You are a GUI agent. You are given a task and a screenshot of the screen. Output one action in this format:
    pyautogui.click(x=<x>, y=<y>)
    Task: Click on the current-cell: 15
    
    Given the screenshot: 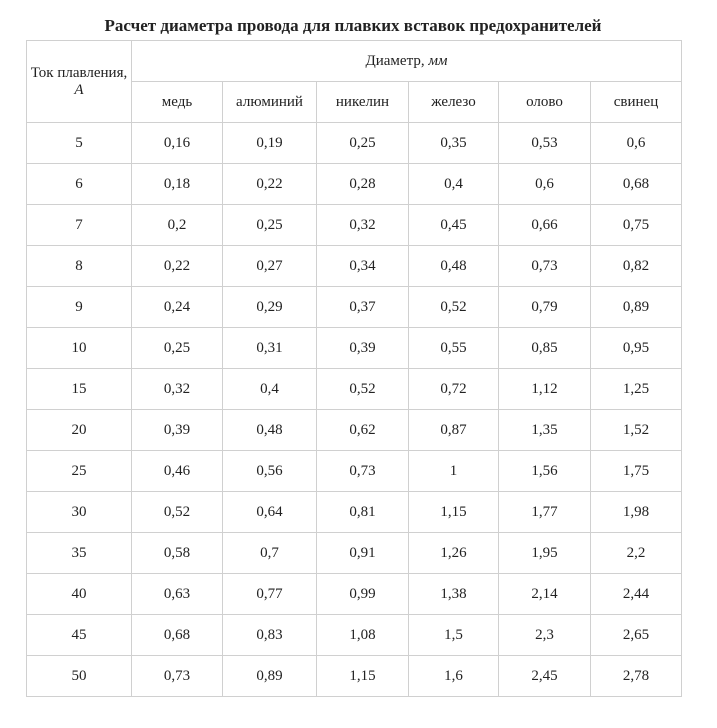 What is the action you would take?
    pyautogui.click(x=79, y=389)
    